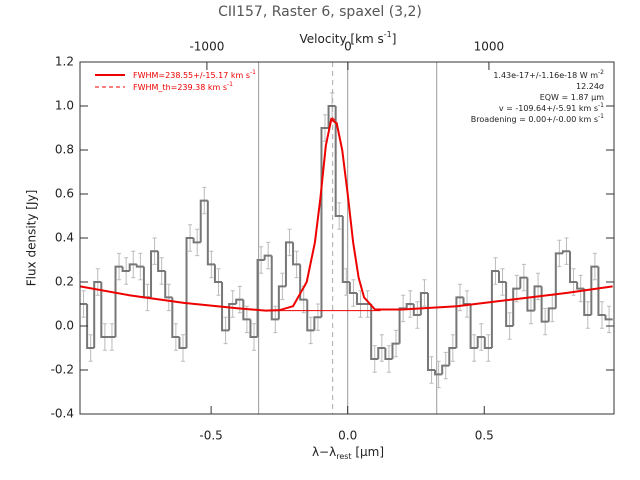  I want to click on label-part: ], so click(394, 39).